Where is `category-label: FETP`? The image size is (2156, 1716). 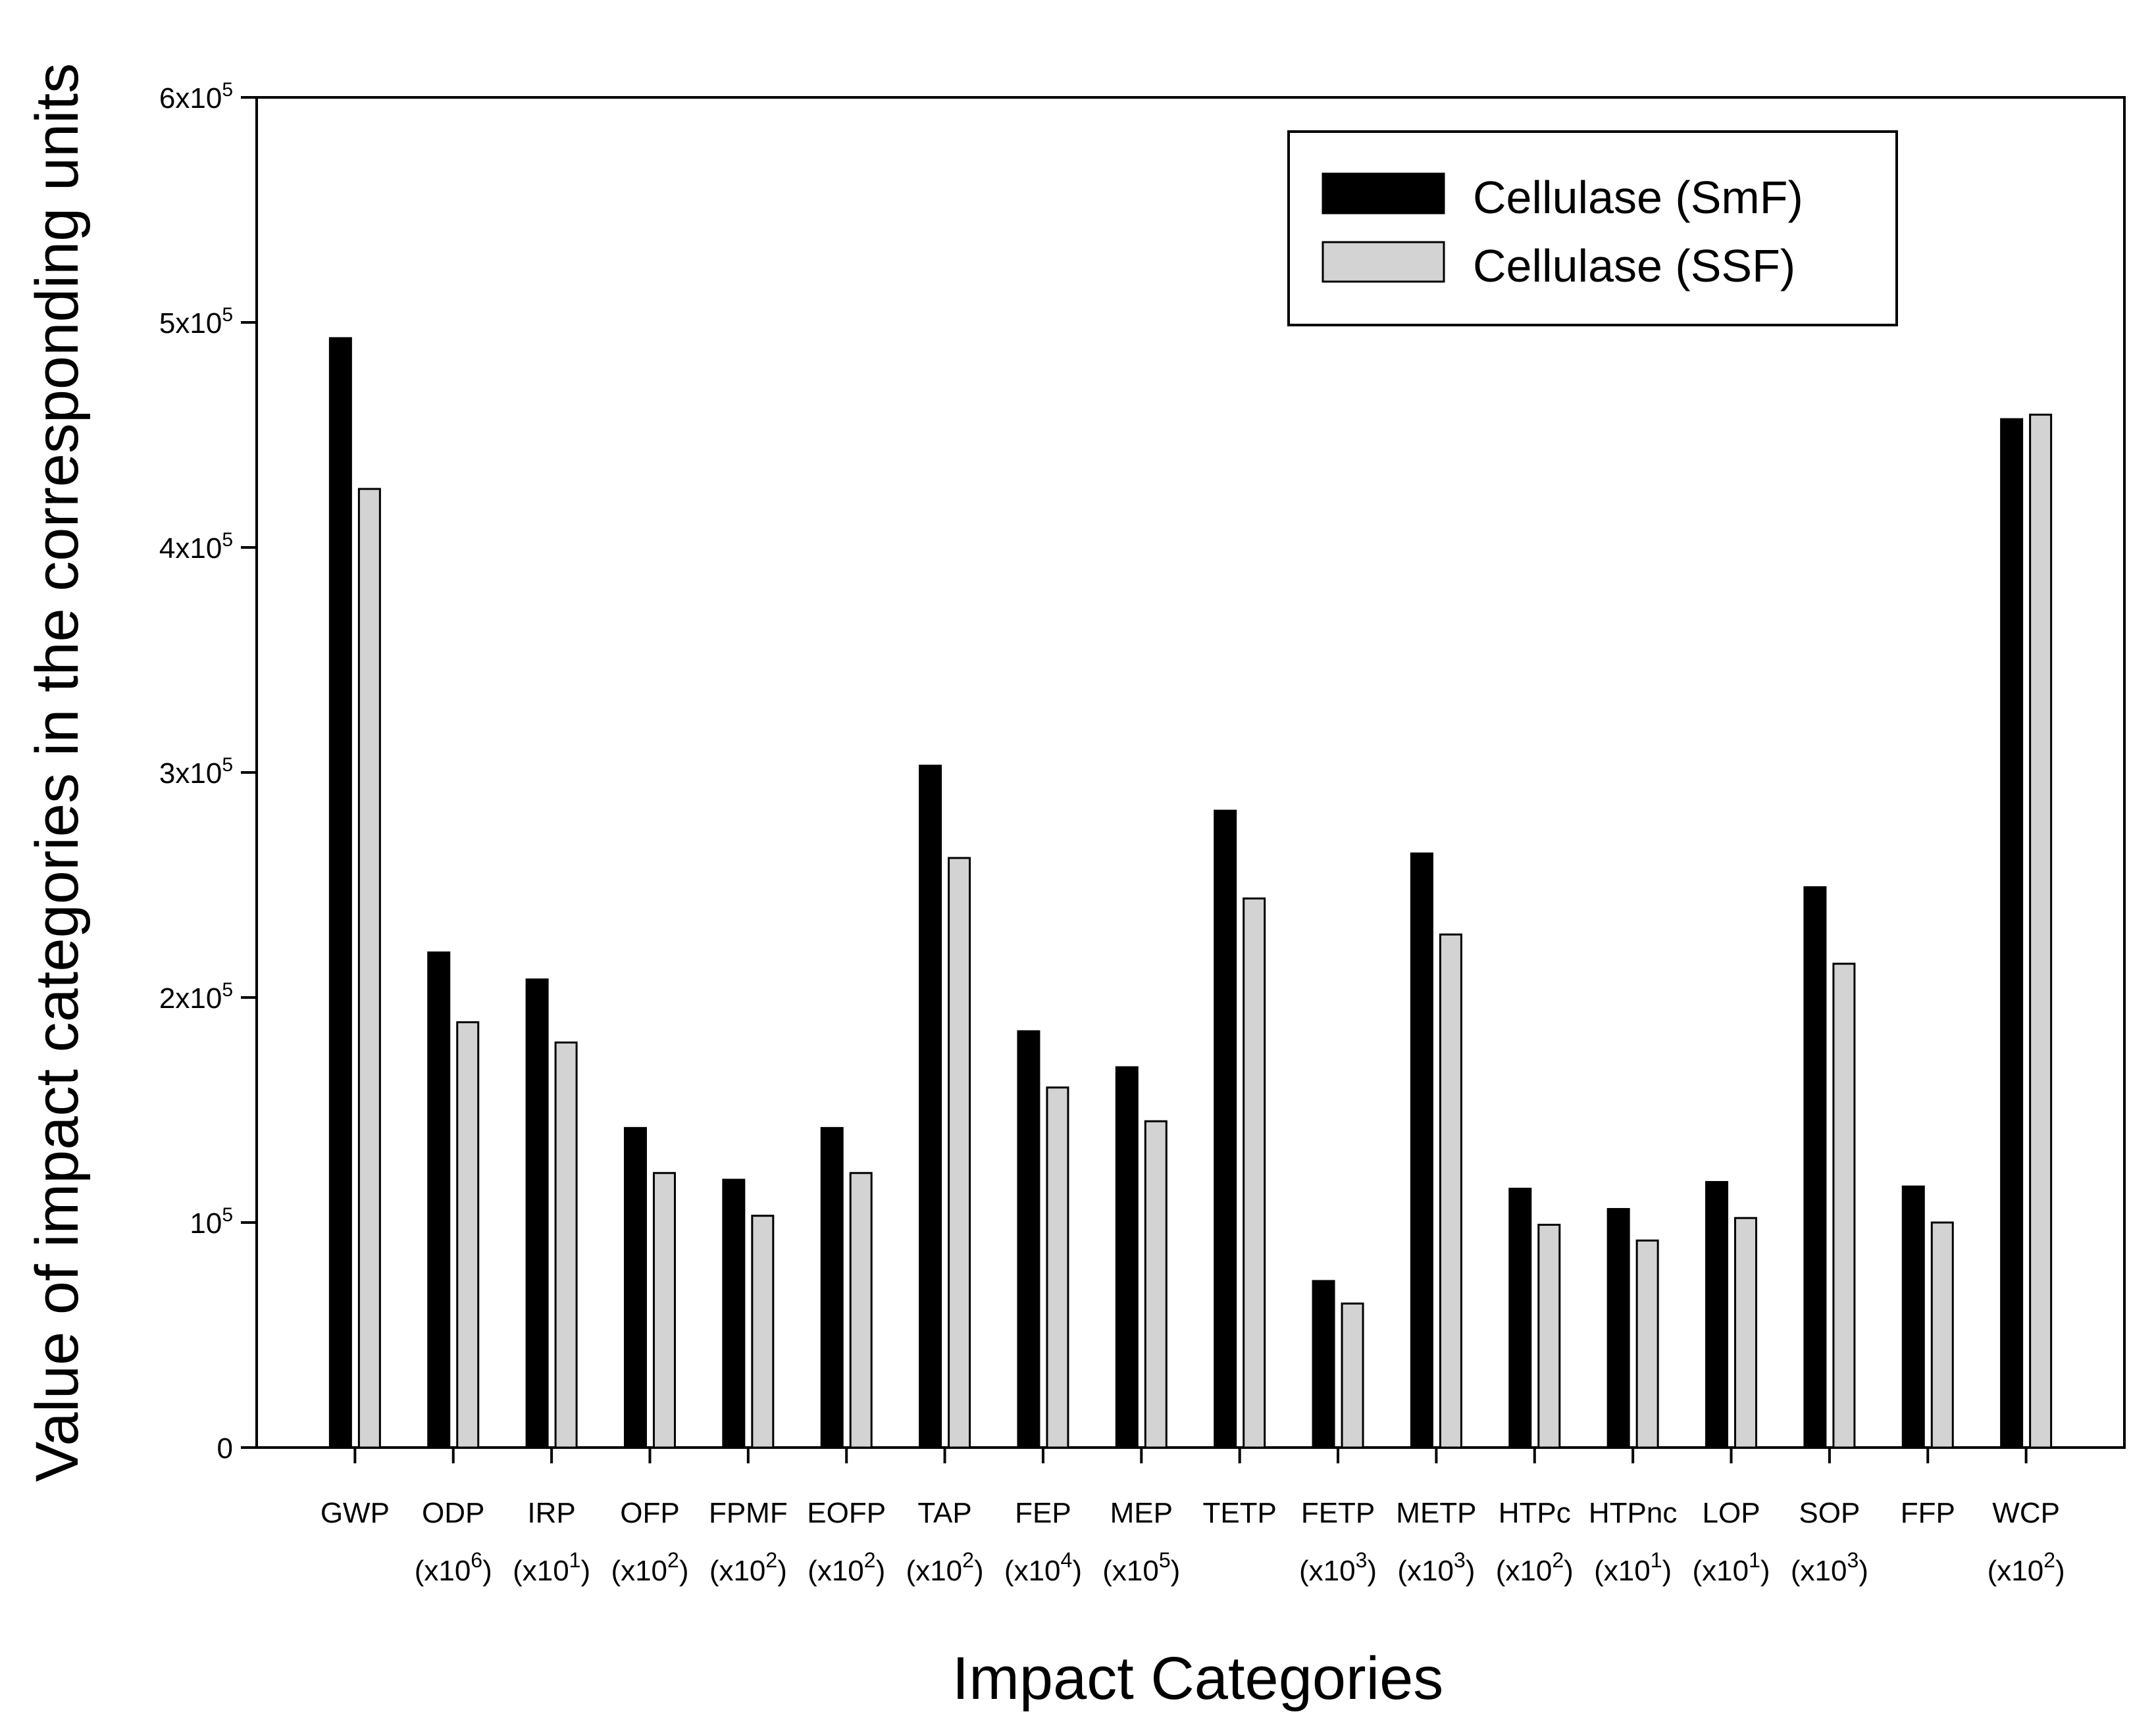 category-label: FETP is located at coordinates (1338, 1513).